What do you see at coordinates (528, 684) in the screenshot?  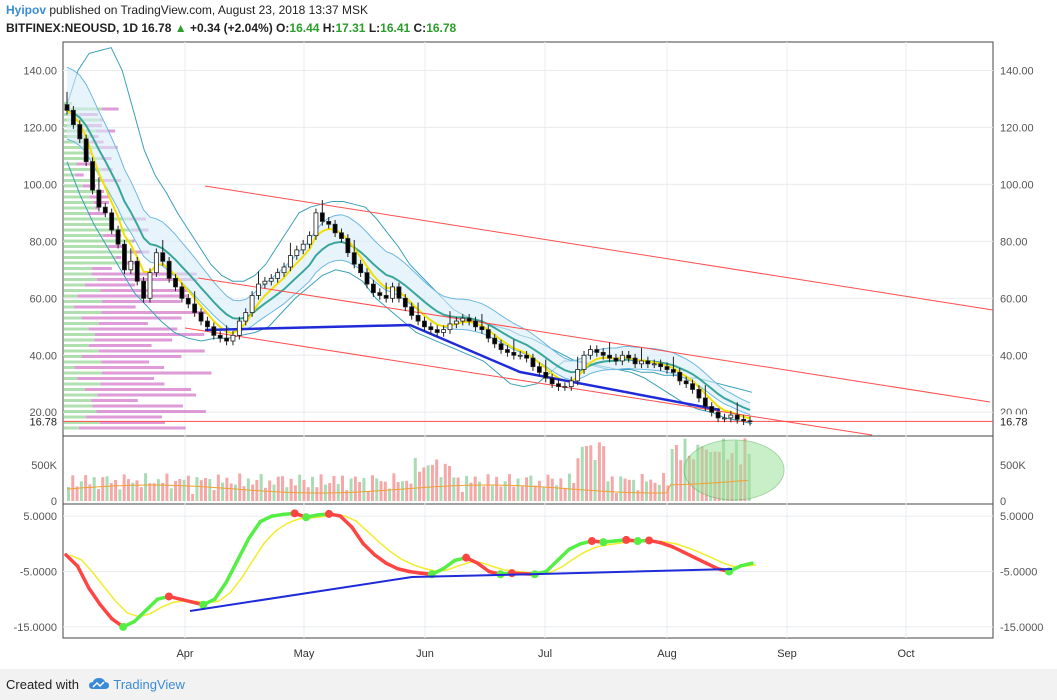 I see `footer-bar: Created with TradingView` at bounding box center [528, 684].